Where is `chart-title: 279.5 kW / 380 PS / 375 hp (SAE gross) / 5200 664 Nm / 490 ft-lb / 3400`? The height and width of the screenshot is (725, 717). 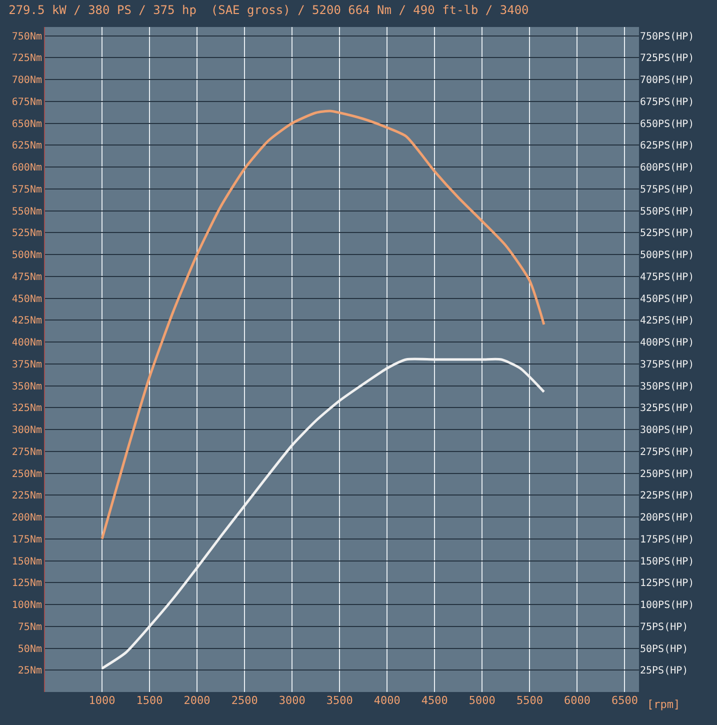 chart-title: 279.5 kW / 380 PS / 375 hp (SAE gross) / 5200 664 Nm / 490 ft-lb / 3400 is located at coordinates (268, 10).